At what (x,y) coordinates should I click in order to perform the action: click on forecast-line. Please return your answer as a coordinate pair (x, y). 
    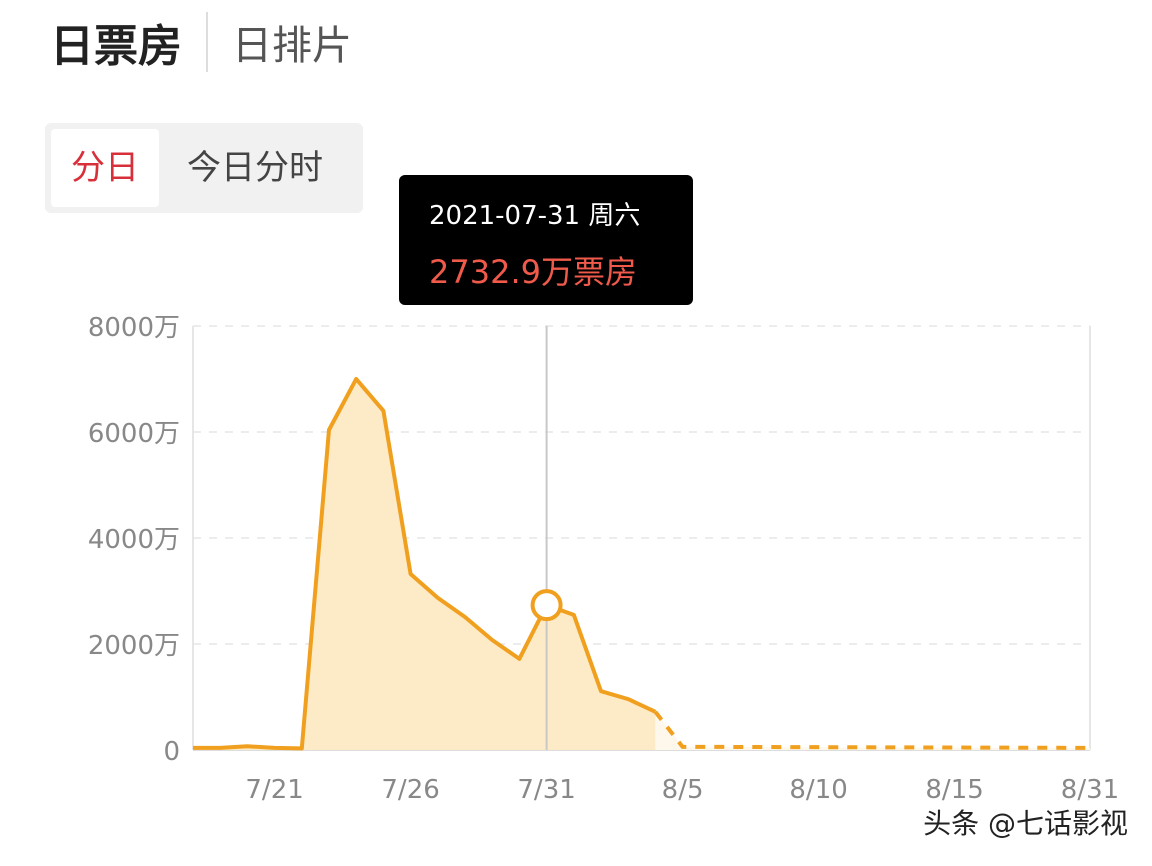
    Looking at the image, I should click on (872, 730).